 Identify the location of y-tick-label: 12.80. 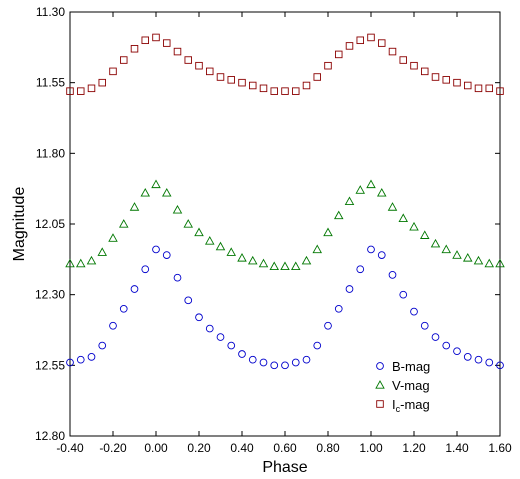
(50, 436).